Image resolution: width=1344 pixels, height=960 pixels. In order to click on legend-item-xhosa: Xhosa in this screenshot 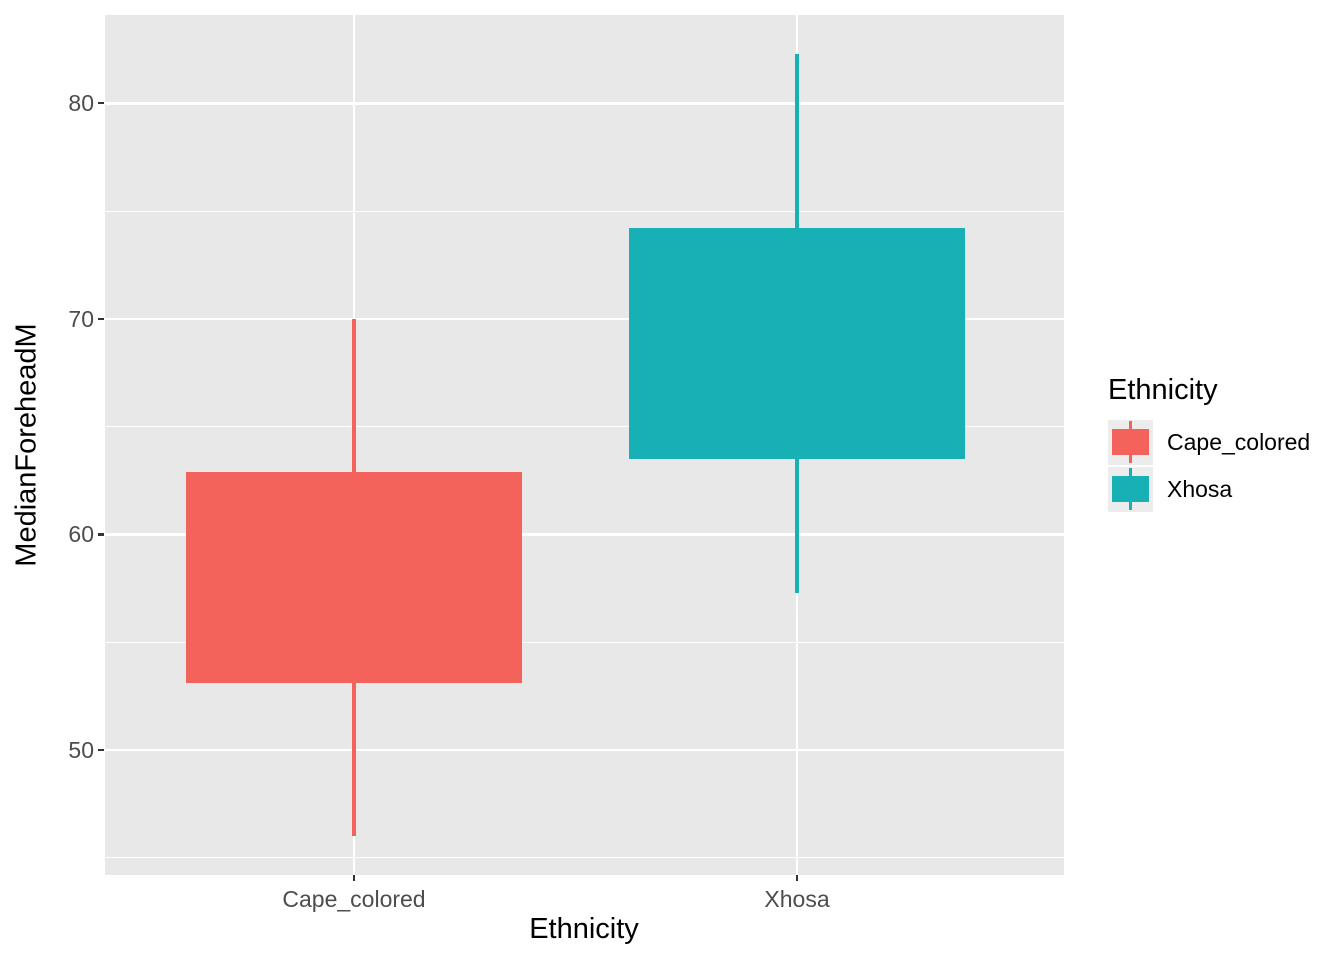, I will do `click(1226, 489)`.